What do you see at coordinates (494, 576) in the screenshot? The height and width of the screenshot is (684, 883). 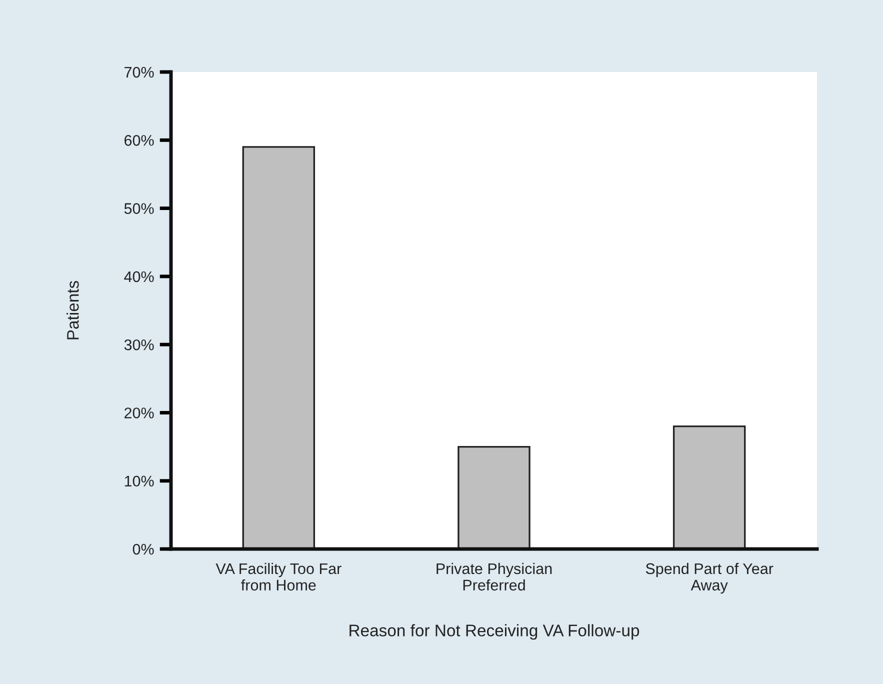 I see `x-tick-label: Private Physician Preferred` at bounding box center [494, 576].